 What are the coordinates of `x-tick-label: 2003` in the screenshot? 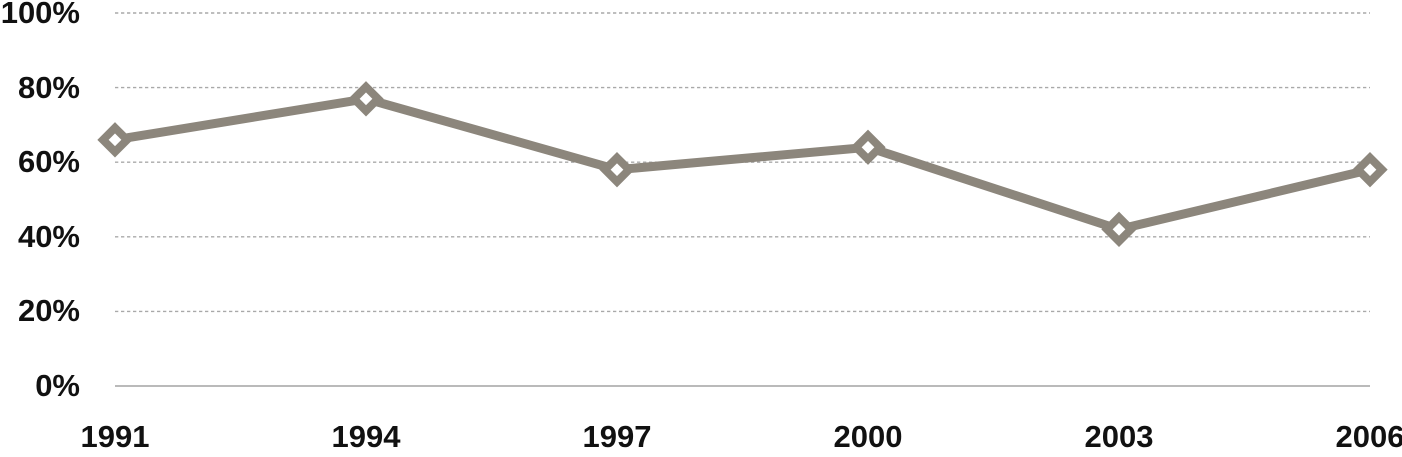 It's located at (1119, 436).